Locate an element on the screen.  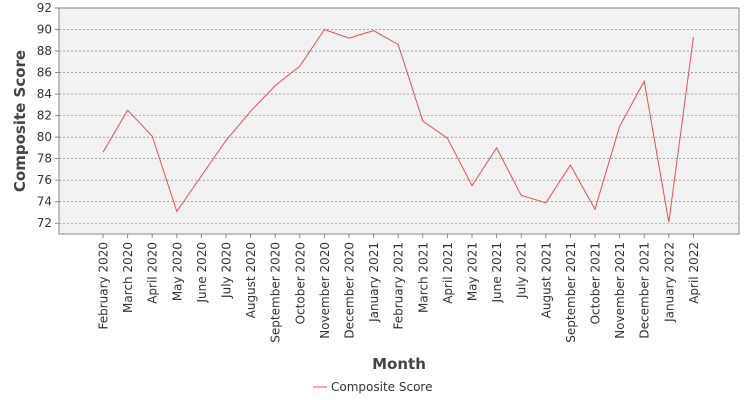
x-tick-label: March 2020 is located at coordinates (128, 277).